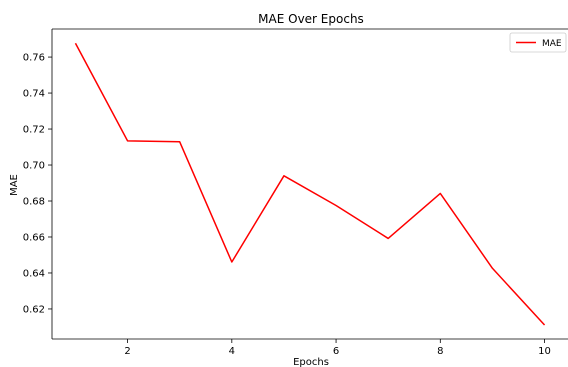 This screenshot has height=367, width=568. Describe the element at coordinates (34, 202) in the screenshot. I see `y-tick-label: 0.68` at that location.